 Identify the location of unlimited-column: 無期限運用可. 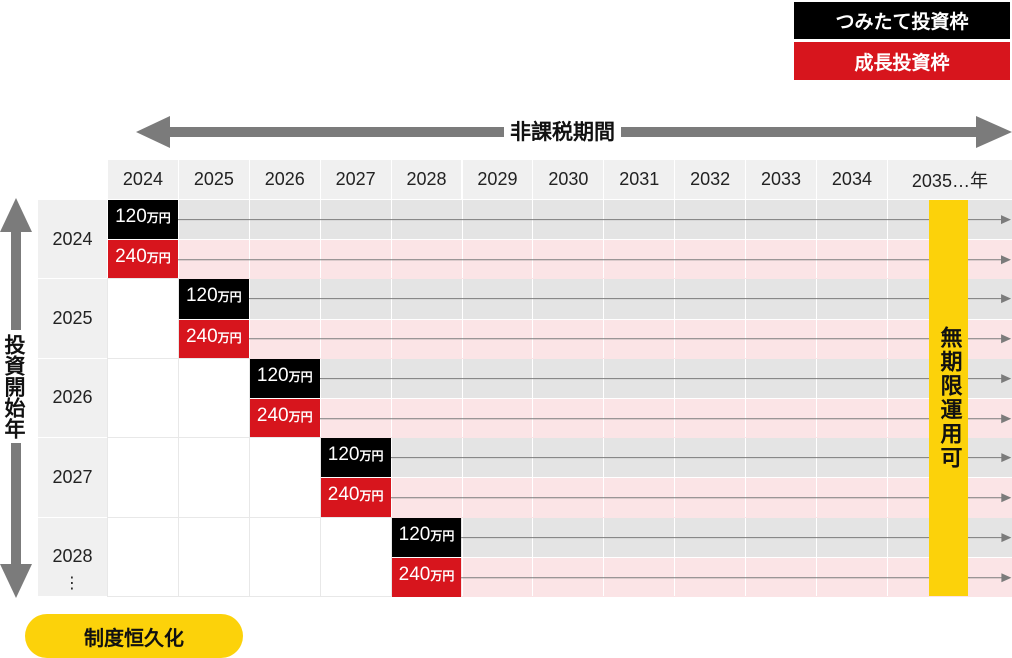
(948, 398).